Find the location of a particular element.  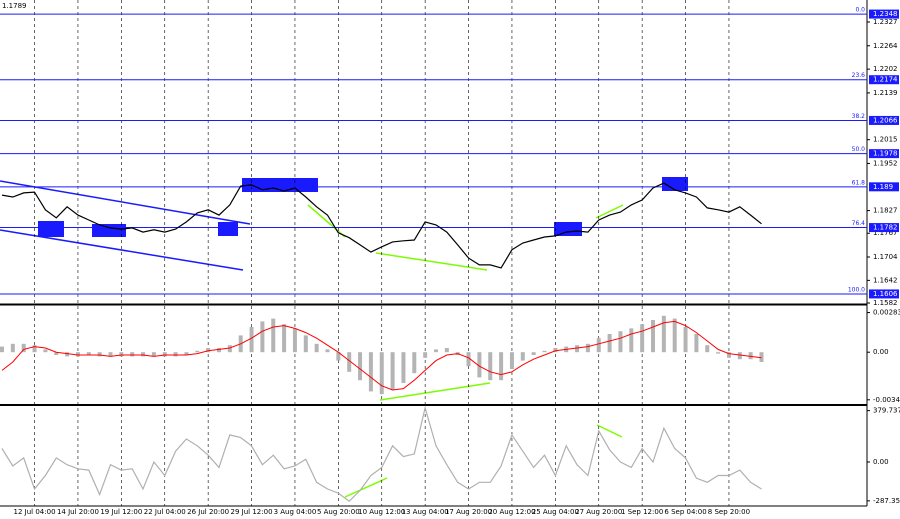

x-tick-label: 13 Aug 04:00 is located at coordinates (425, 512).